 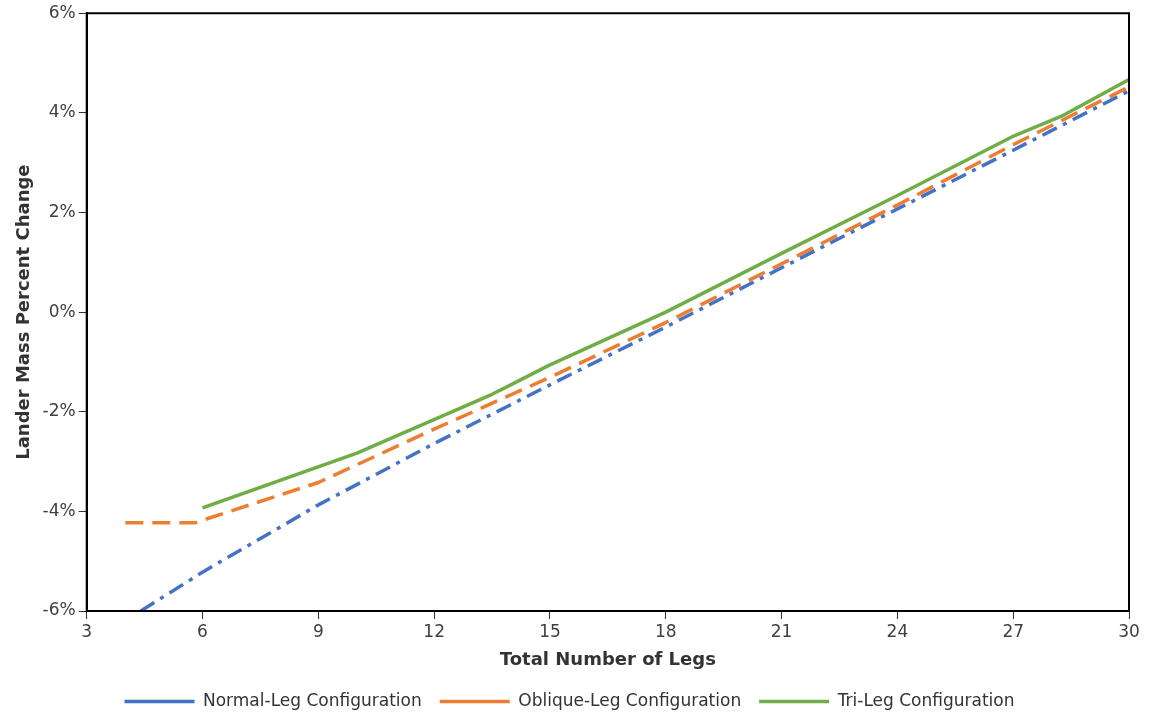 What do you see at coordinates (550, 630) in the screenshot?
I see `x-tick-label: 15` at bounding box center [550, 630].